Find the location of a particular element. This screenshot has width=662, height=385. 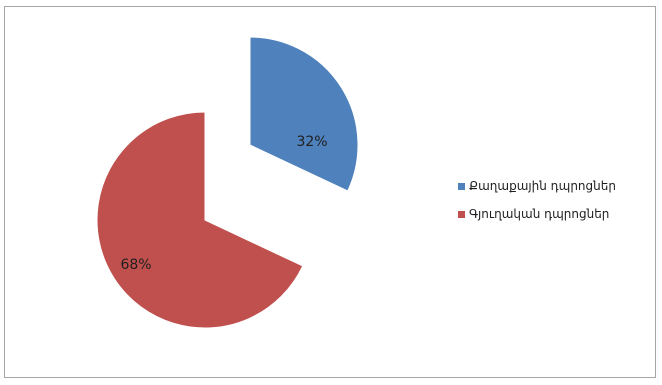

legend: Քաղաքային դպրոցներ Գյուղական դպրոցներ is located at coordinates (537, 204).